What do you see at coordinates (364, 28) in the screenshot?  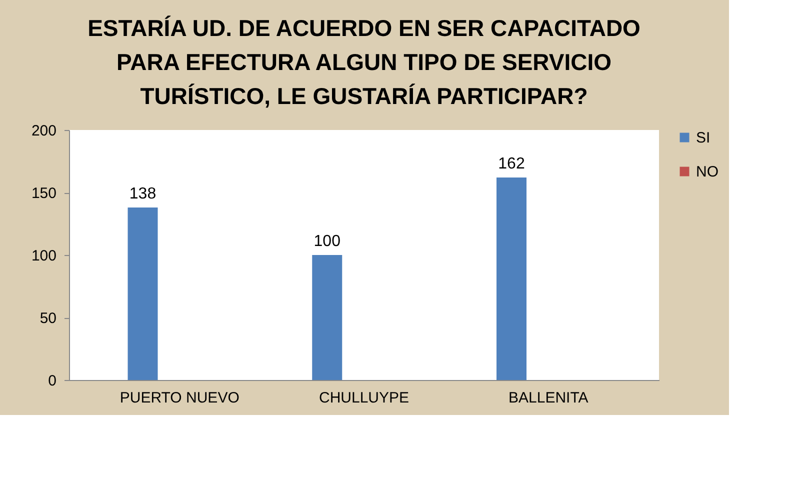 I see `text: ESTARÍA UD. DE ACUERDO EN SER CAPACITADO` at bounding box center [364, 28].